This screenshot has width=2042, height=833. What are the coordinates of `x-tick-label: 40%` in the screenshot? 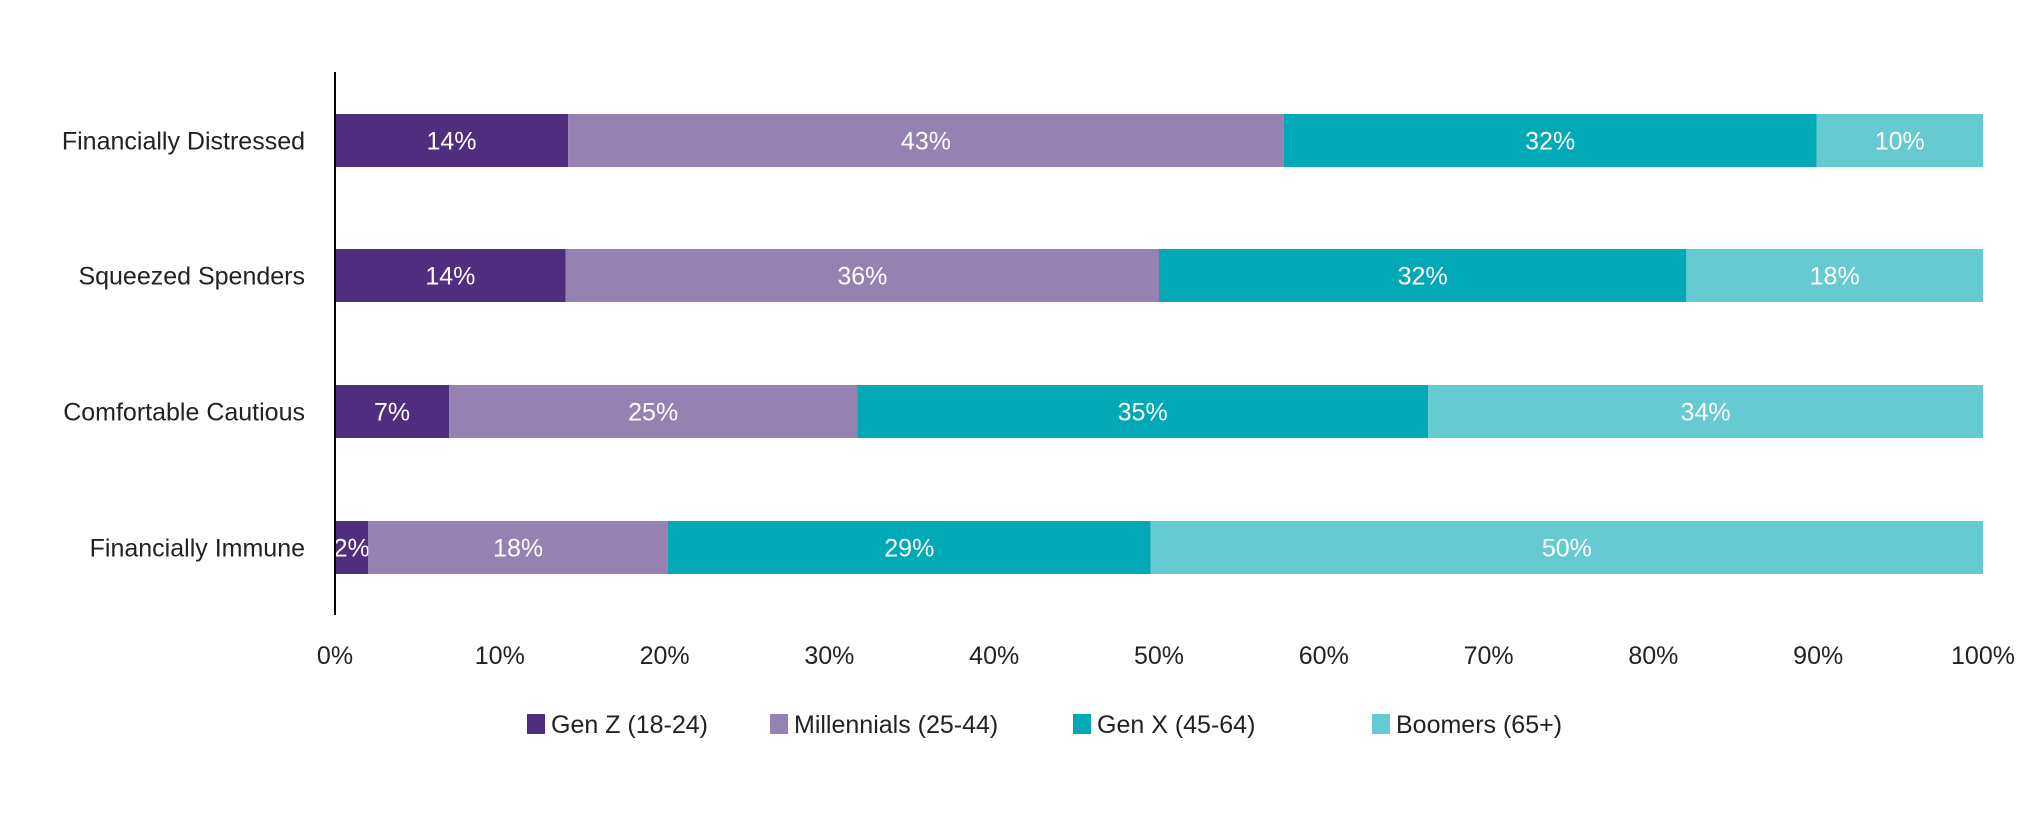 It's located at (994, 656).